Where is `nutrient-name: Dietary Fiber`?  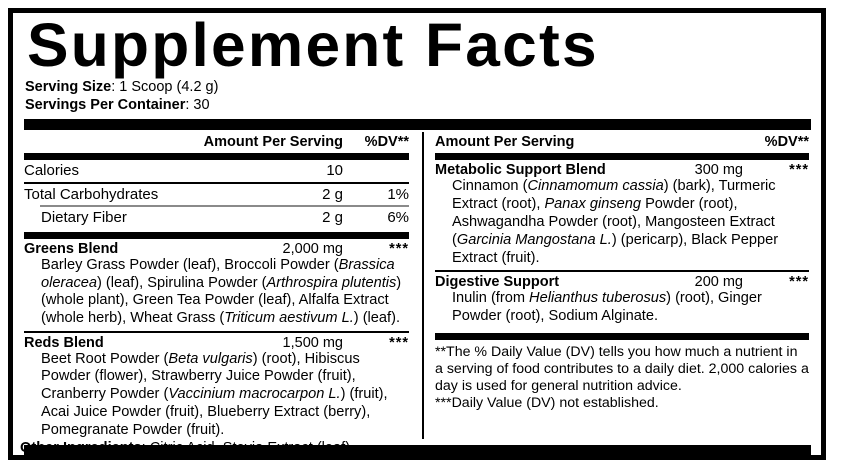 nutrient-name: Dietary Fiber is located at coordinates (84, 218).